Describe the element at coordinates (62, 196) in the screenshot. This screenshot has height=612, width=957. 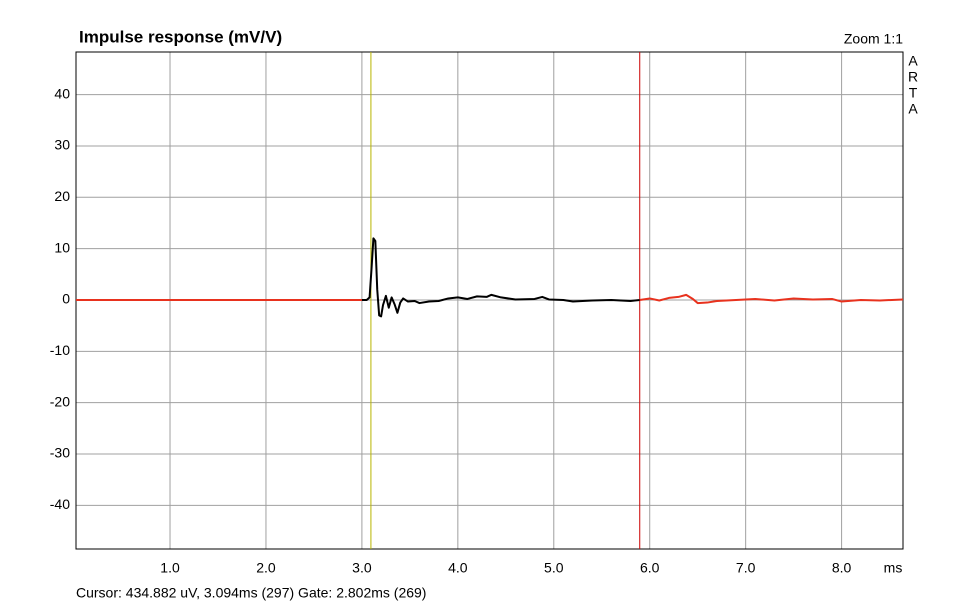
I see `y-tick-label: 20` at that location.